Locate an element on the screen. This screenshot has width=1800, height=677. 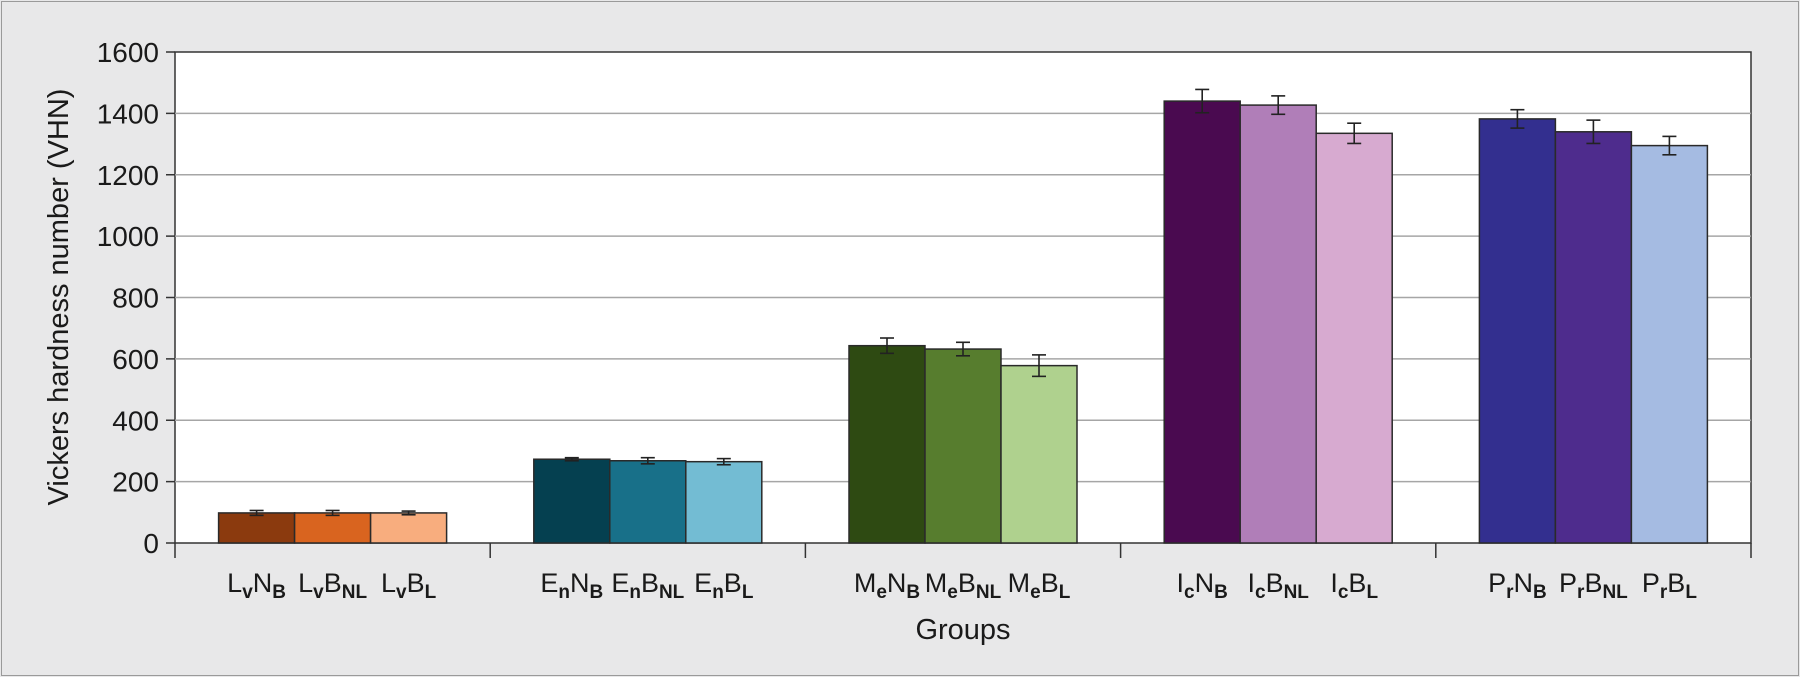
y-tick-label: 600 is located at coordinates (135, 359).